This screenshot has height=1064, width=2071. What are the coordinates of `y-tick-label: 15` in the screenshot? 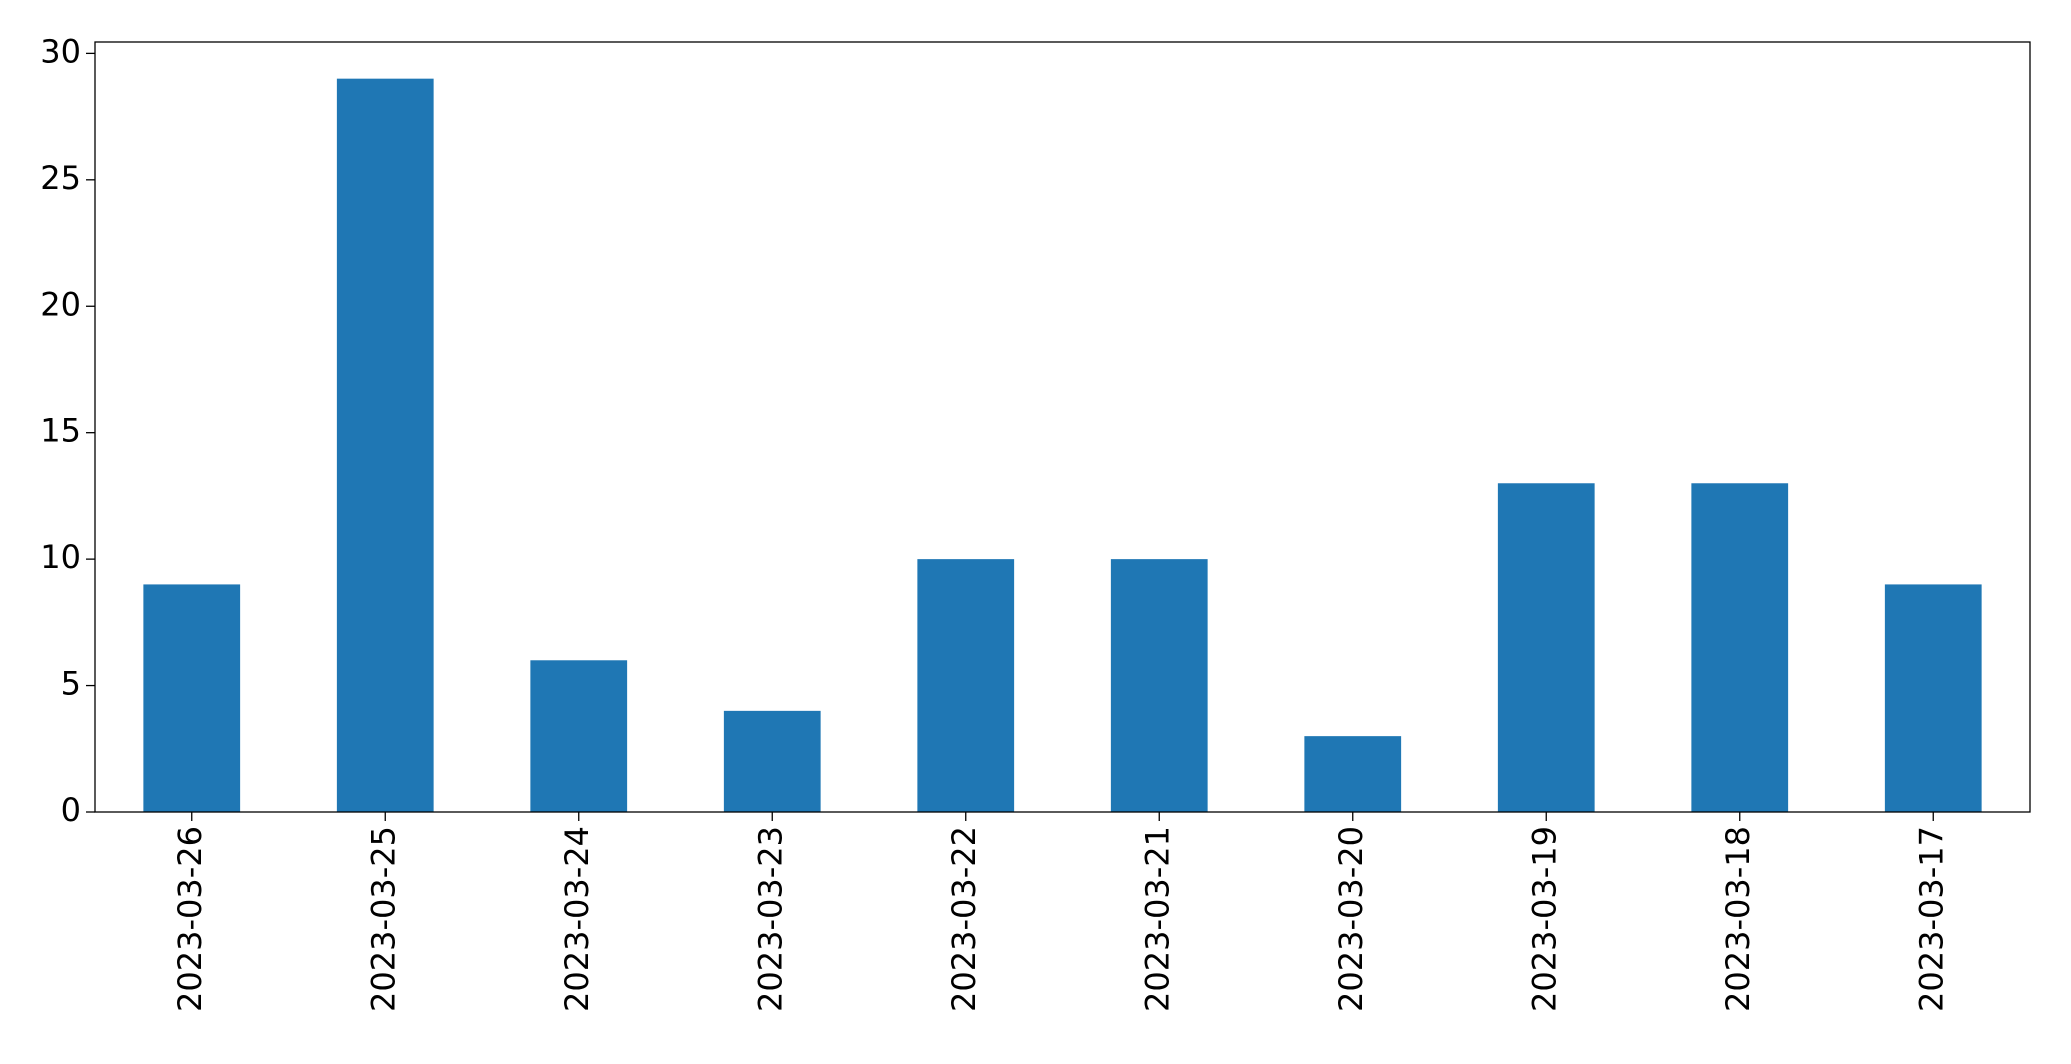 It's located at (60, 431).